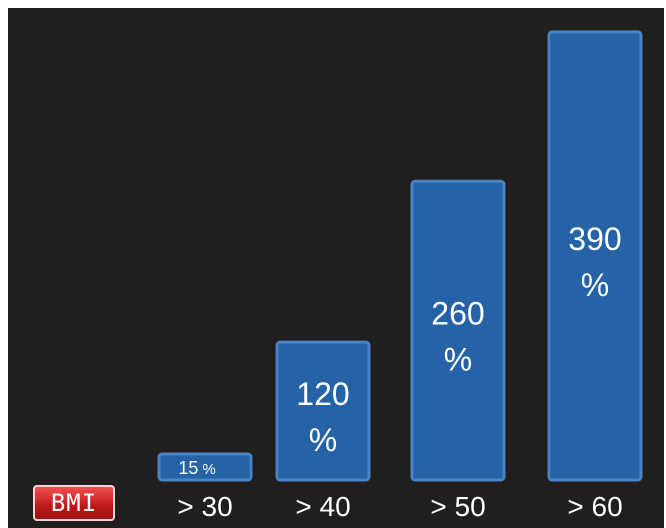  I want to click on bar-value-label: 260%, so click(457, 337).